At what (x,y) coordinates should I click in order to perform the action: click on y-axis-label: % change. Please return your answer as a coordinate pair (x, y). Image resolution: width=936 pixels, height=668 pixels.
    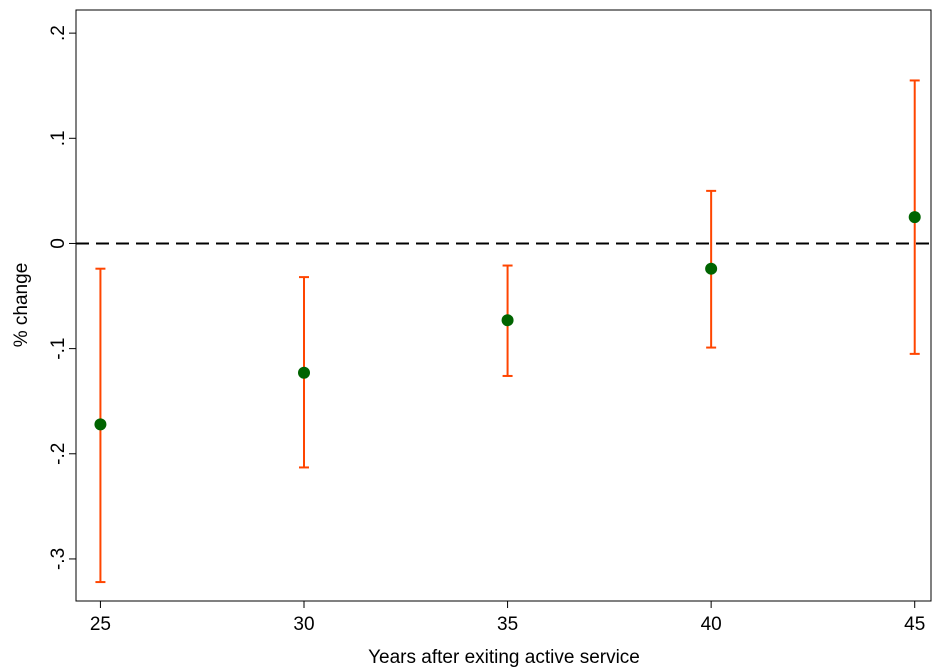
    Looking at the image, I should click on (21, 305).